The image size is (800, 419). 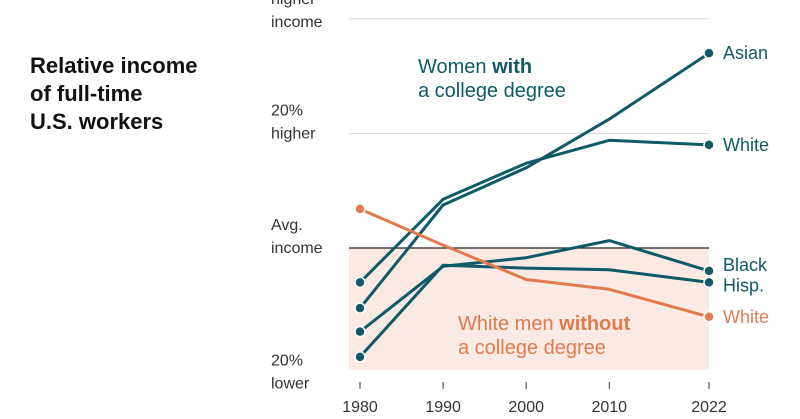 What do you see at coordinates (492, 79) in the screenshot?
I see `women-group-label: Women with a college degree` at bounding box center [492, 79].